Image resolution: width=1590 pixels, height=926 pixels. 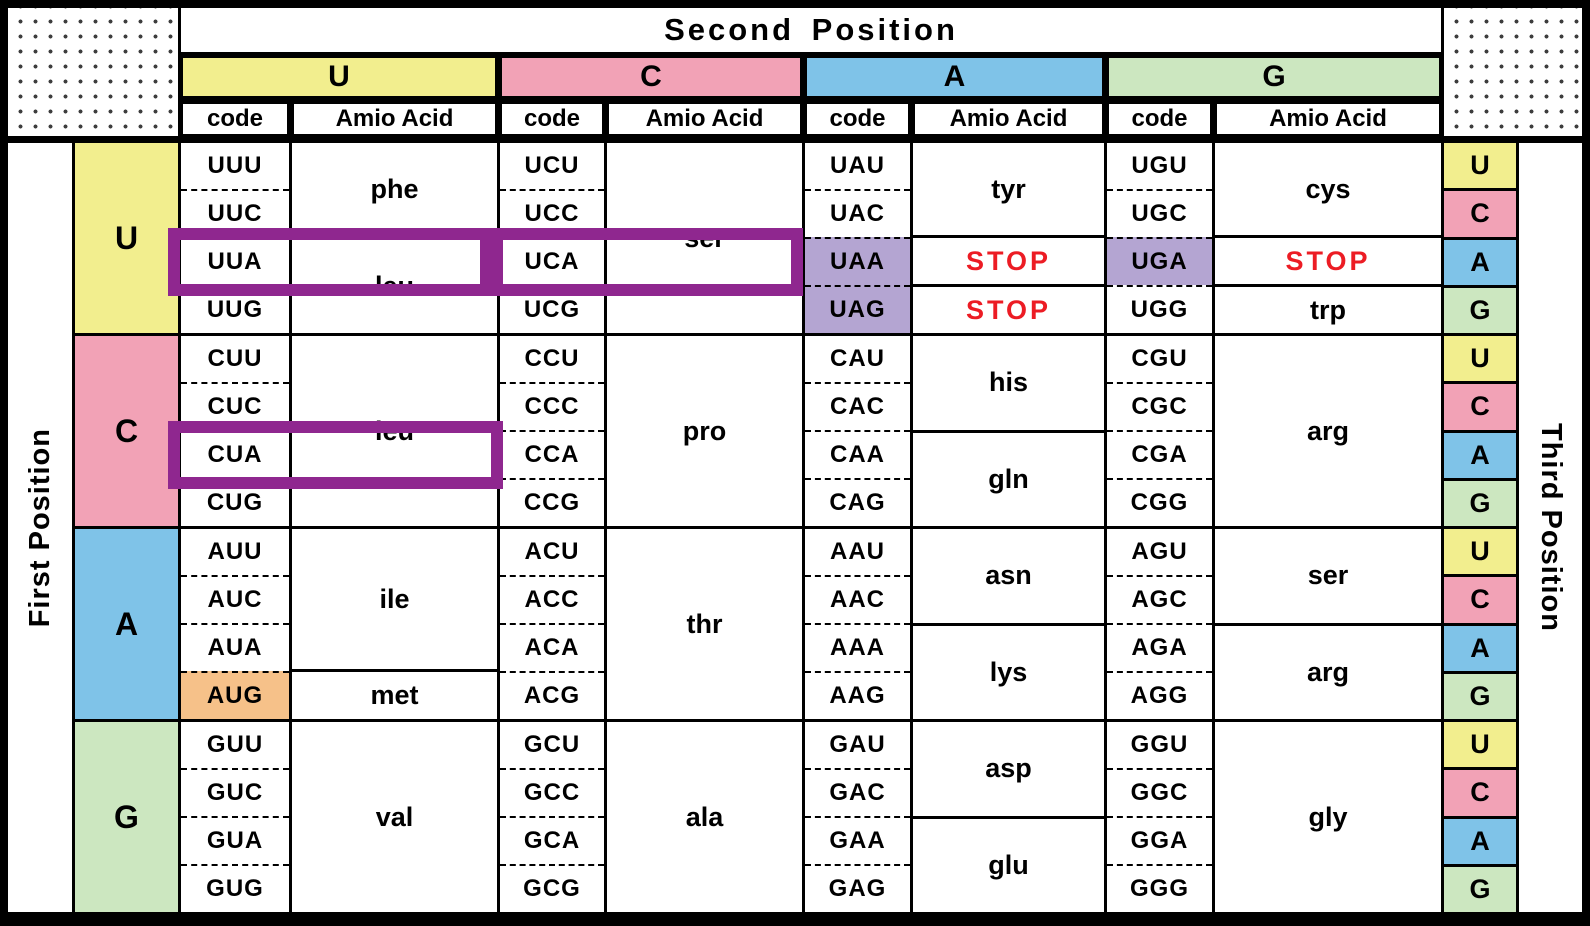 I want to click on codon-column-GG: GGU GGC GGA GGG, so click(x=1159, y=817).